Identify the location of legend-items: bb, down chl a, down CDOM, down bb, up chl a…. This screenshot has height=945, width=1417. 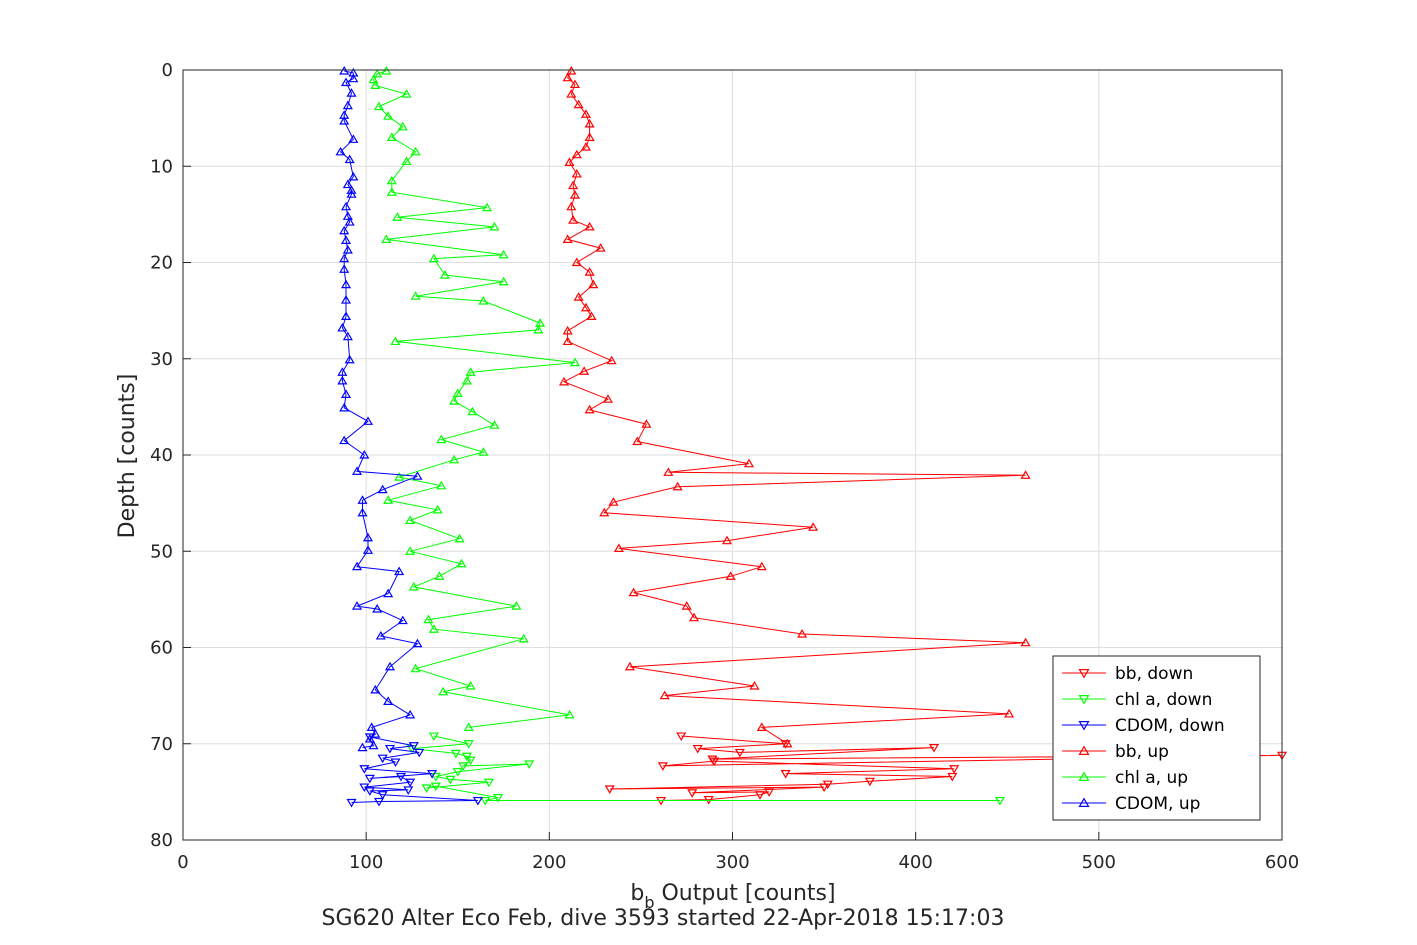
(1143, 739).